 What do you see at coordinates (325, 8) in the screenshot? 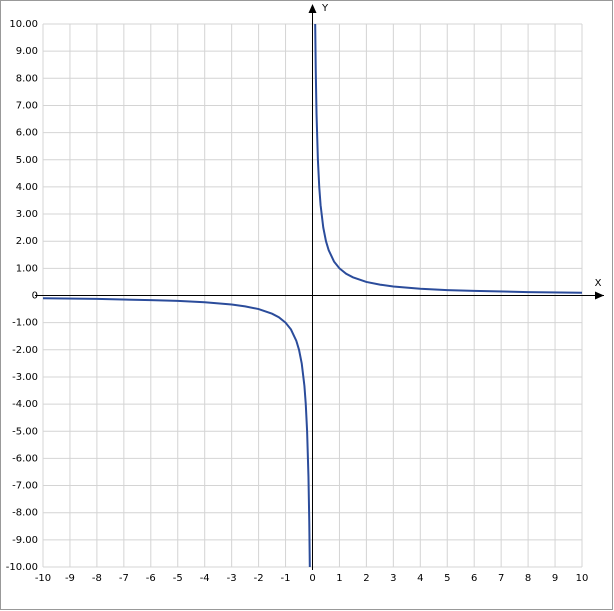
I see `y-axis-label: Y` at bounding box center [325, 8].